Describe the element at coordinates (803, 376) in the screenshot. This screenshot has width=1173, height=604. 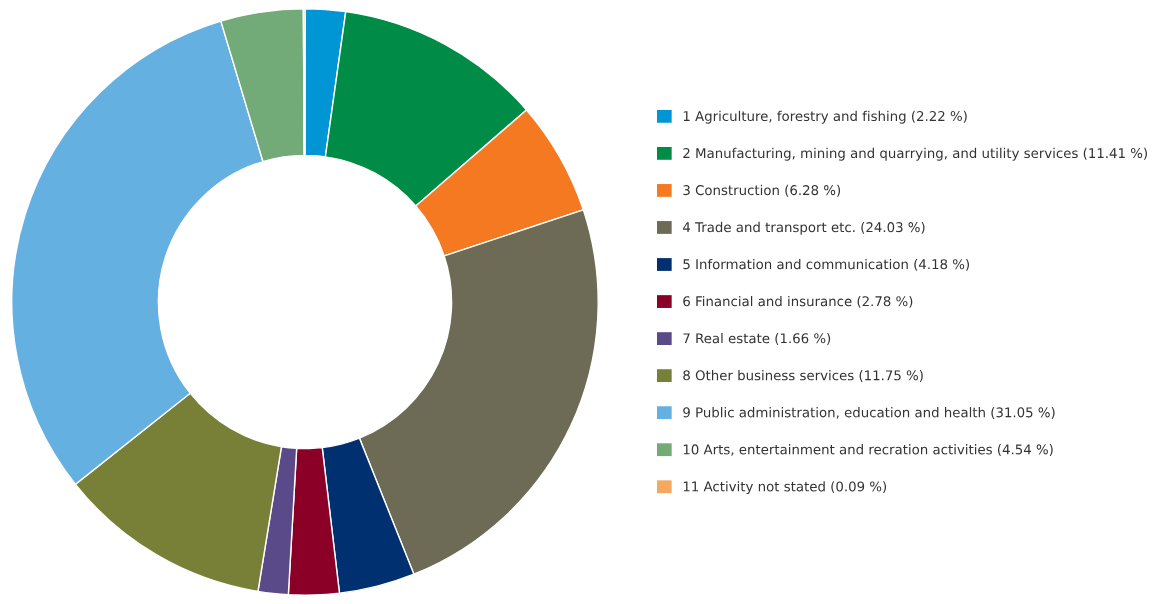
I see `legend-label: 8 Other business services (11.75 %)` at that location.